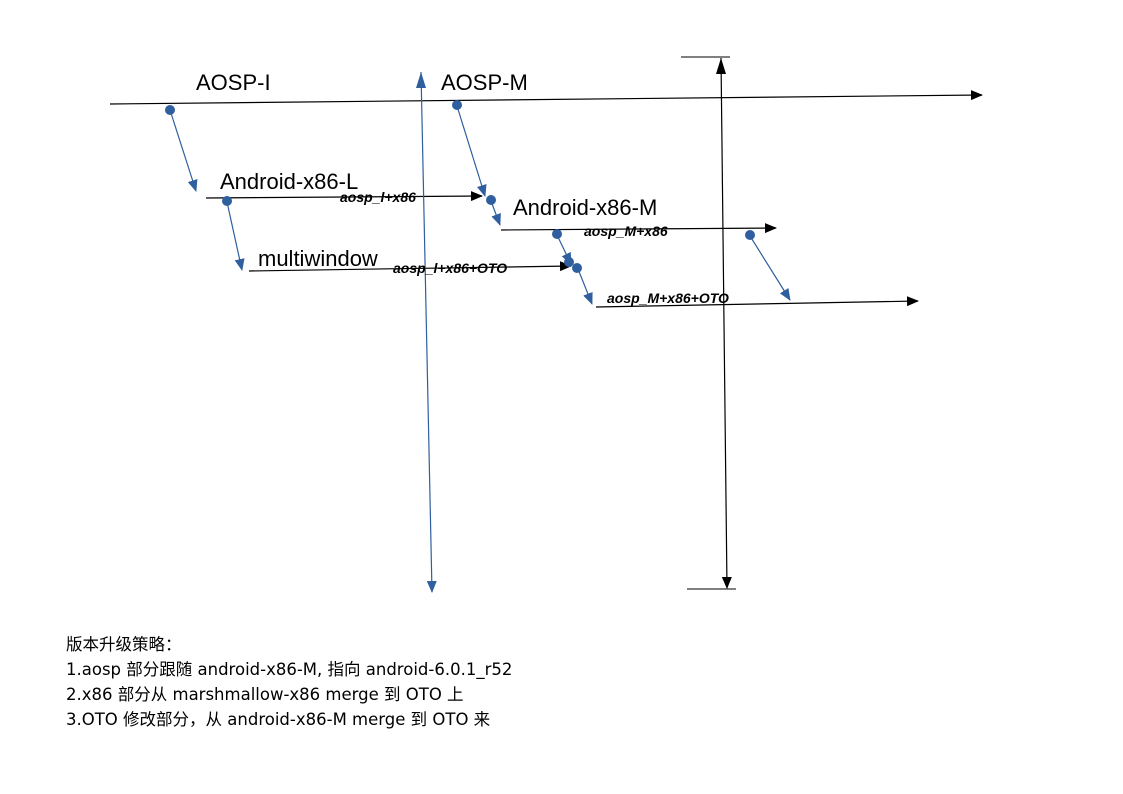  What do you see at coordinates (124, 644) in the screenshot?
I see `notes-title: 版本升级策略：` at bounding box center [124, 644].